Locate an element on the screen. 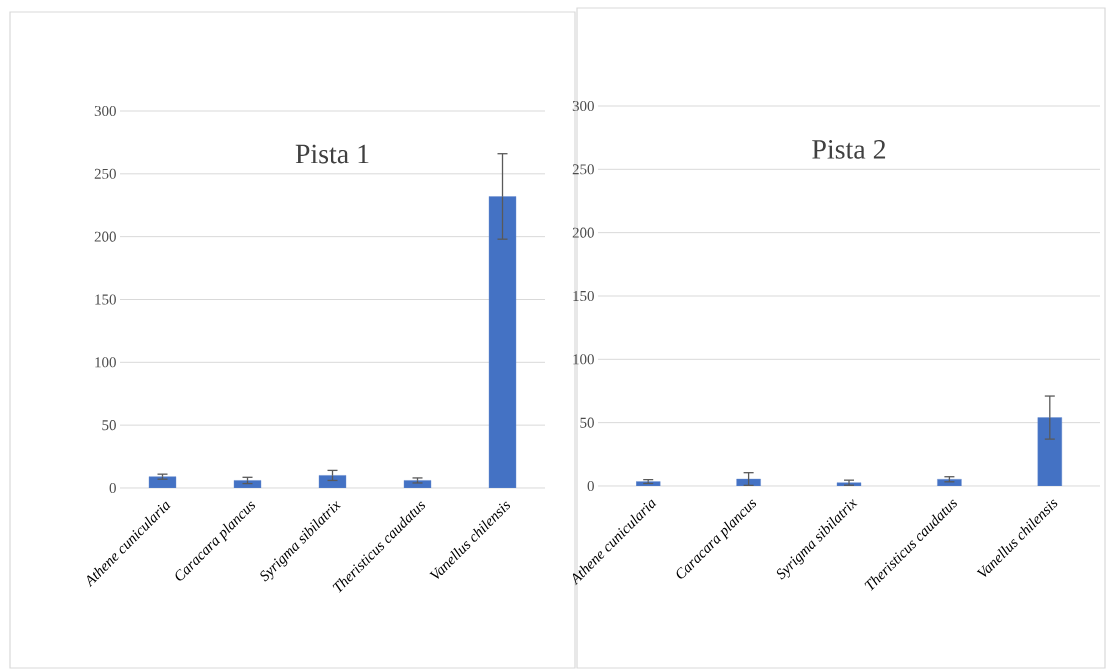 The width and height of the screenshot is (1109, 670). text: Pista 2 is located at coordinates (849, 149).